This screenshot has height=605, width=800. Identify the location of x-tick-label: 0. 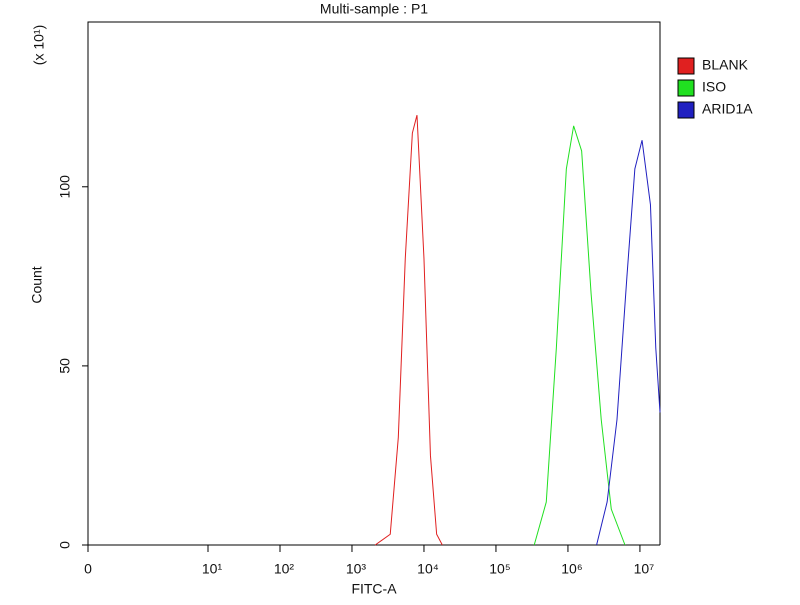
(88, 569).